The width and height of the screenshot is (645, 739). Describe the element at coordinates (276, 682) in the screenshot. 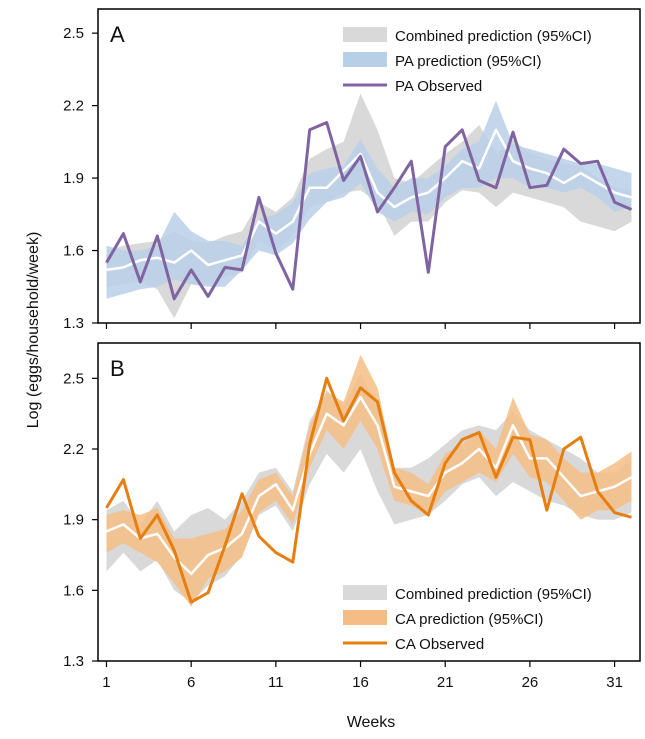

I see `x-tick-label: 11` at that location.